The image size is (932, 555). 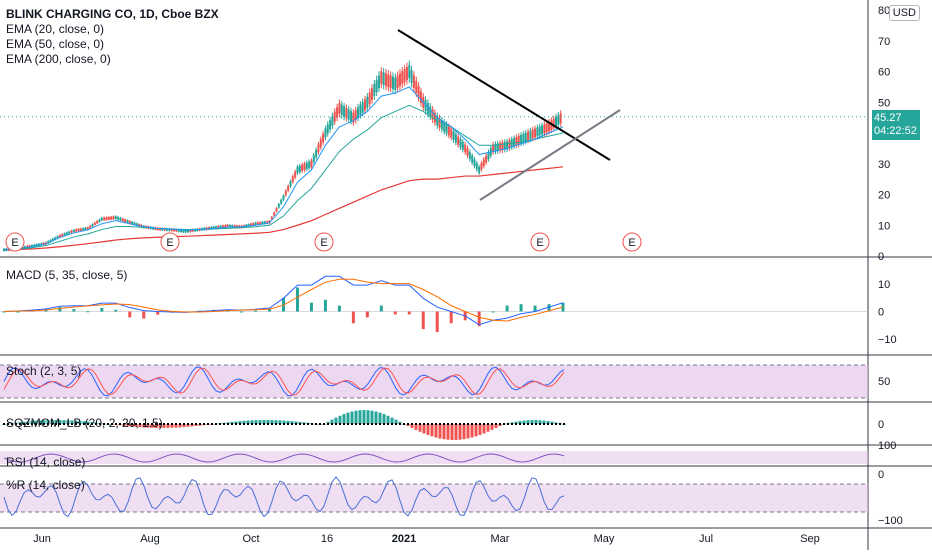 What do you see at coordinates (42, 539) in the screenshot?
I see `time-axis-label: Jun` at bounding box center [42, 539].